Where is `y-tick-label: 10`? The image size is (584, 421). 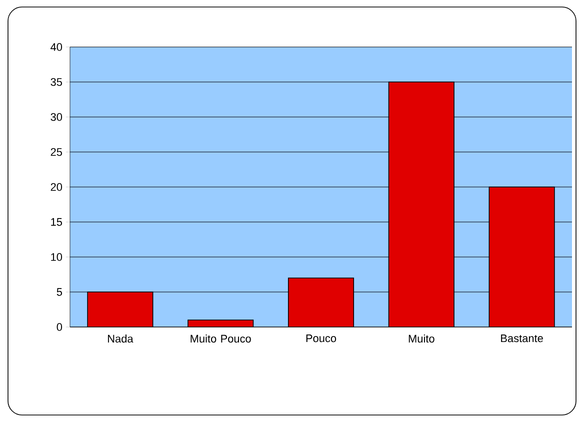 y-tick-label: 10 is located at coordinates (56, 257).